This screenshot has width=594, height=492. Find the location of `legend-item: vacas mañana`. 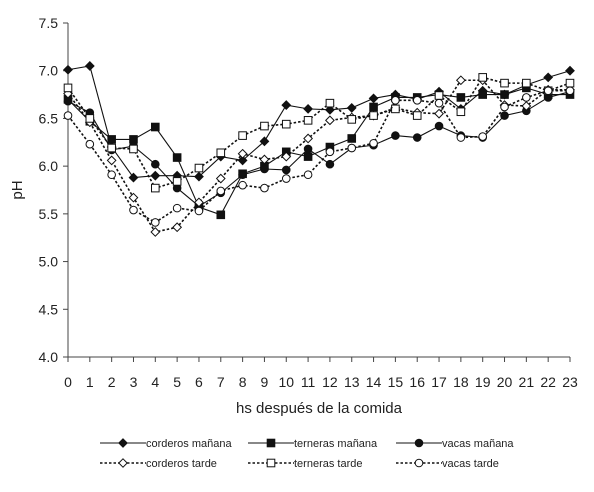

legend-item: vacas mañana is located at coordinates (455, 444).